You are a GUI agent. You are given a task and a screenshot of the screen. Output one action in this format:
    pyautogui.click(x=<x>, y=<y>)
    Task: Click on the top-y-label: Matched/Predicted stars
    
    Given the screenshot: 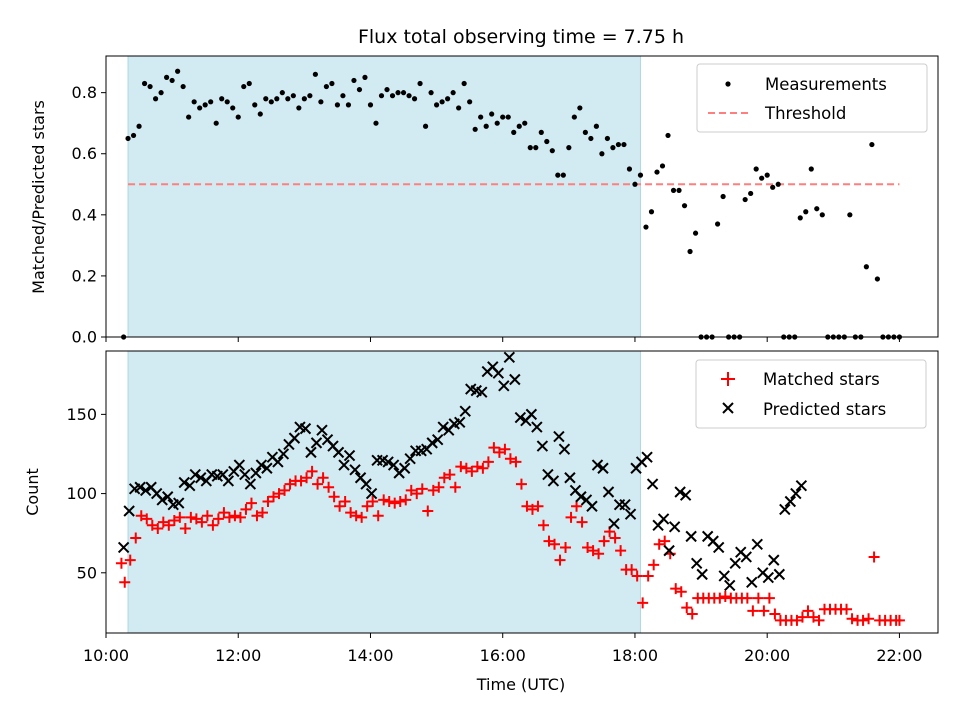 What is the action you would take?
    pyautogui.click(x=38, y=197)
    